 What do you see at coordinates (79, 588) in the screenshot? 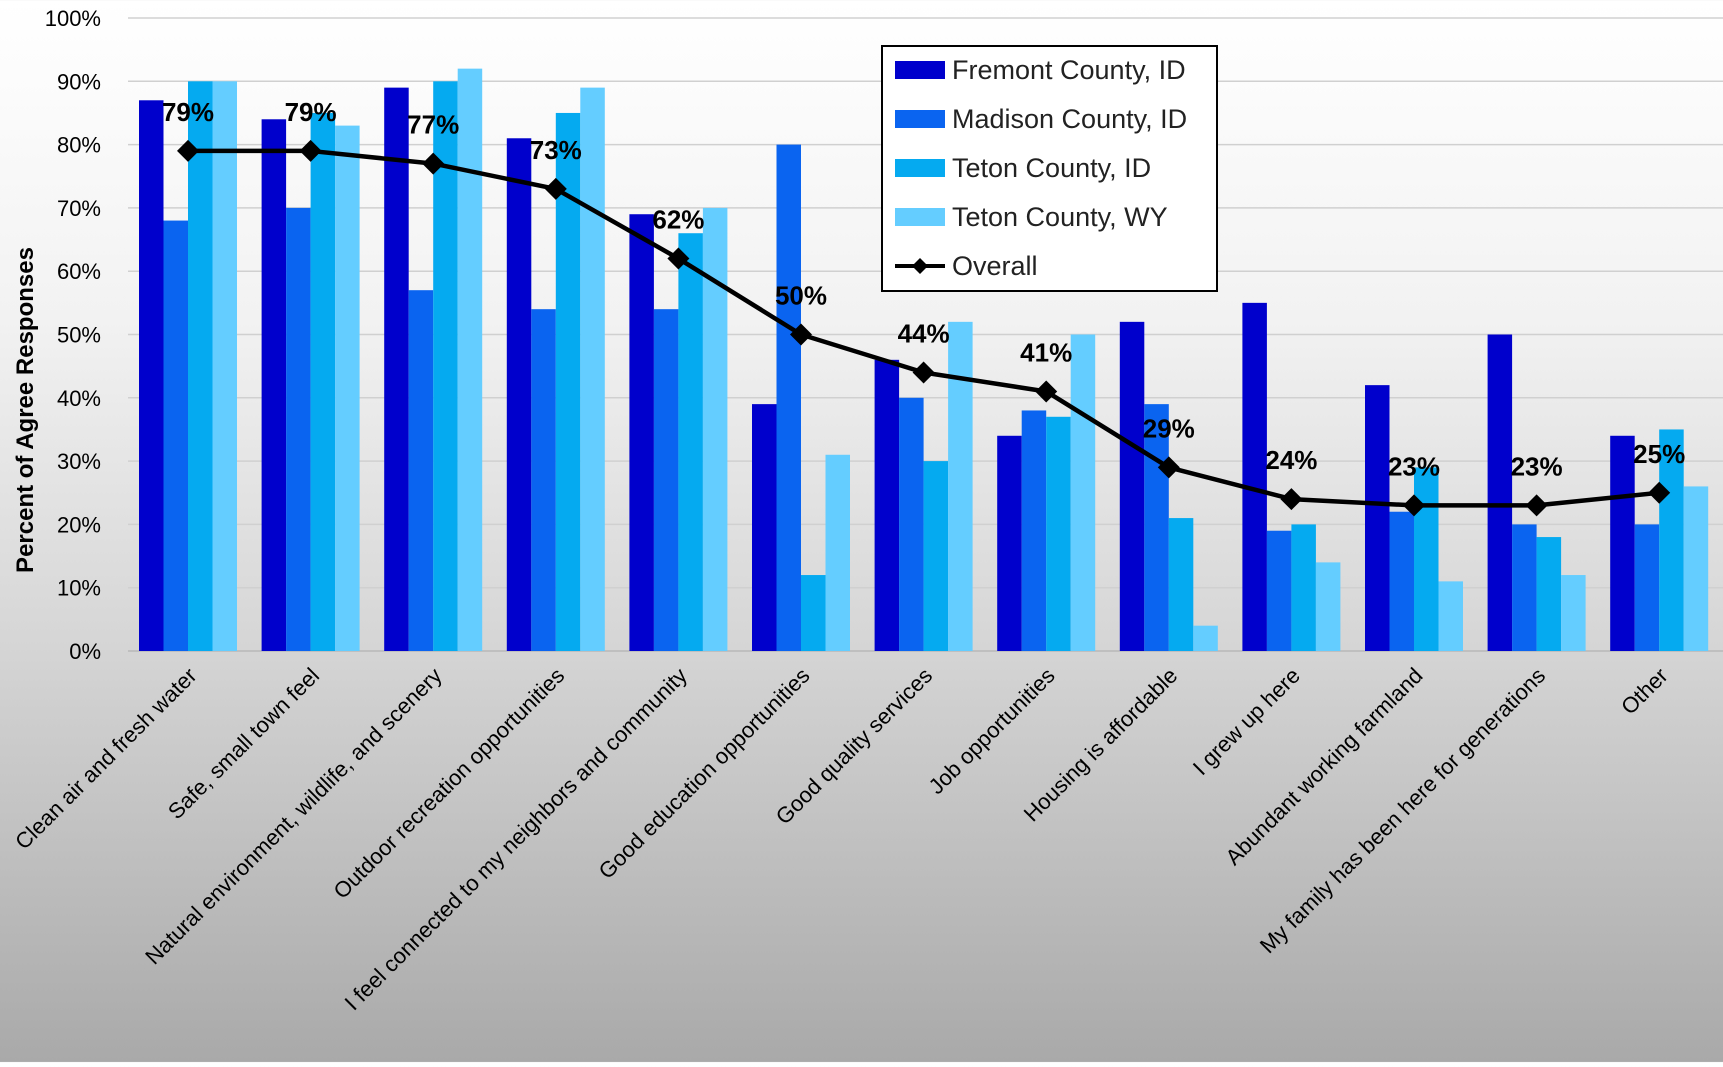
I see `y-tick-label: 10%` at bounding box center [79, 588].